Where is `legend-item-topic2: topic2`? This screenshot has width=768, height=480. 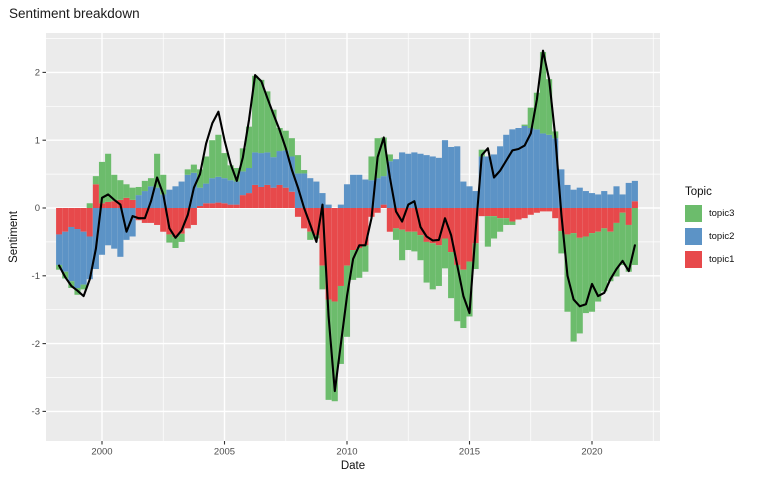 legend-item-topic2: topic2 is located at coordinates (709, 236).